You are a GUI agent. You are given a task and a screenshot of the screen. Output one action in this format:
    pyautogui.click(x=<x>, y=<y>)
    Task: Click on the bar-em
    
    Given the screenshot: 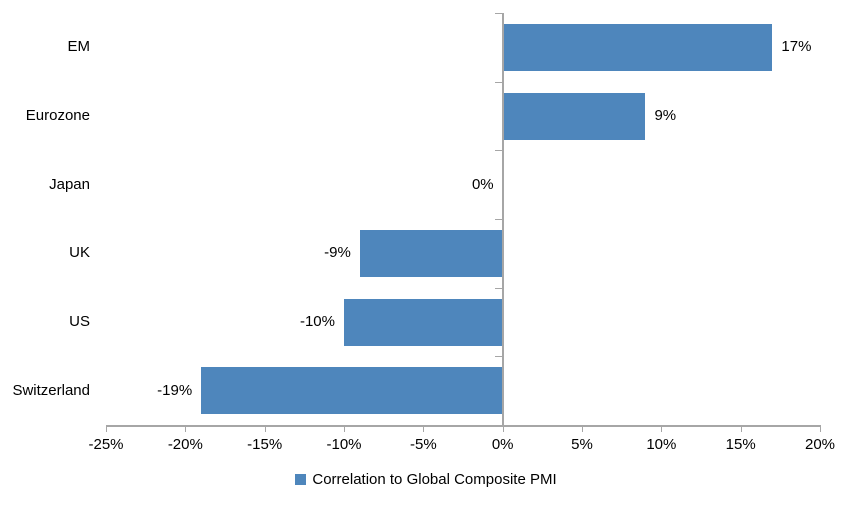 What is the action you would take?
    pyautogui.click(x=637, y=47)
    